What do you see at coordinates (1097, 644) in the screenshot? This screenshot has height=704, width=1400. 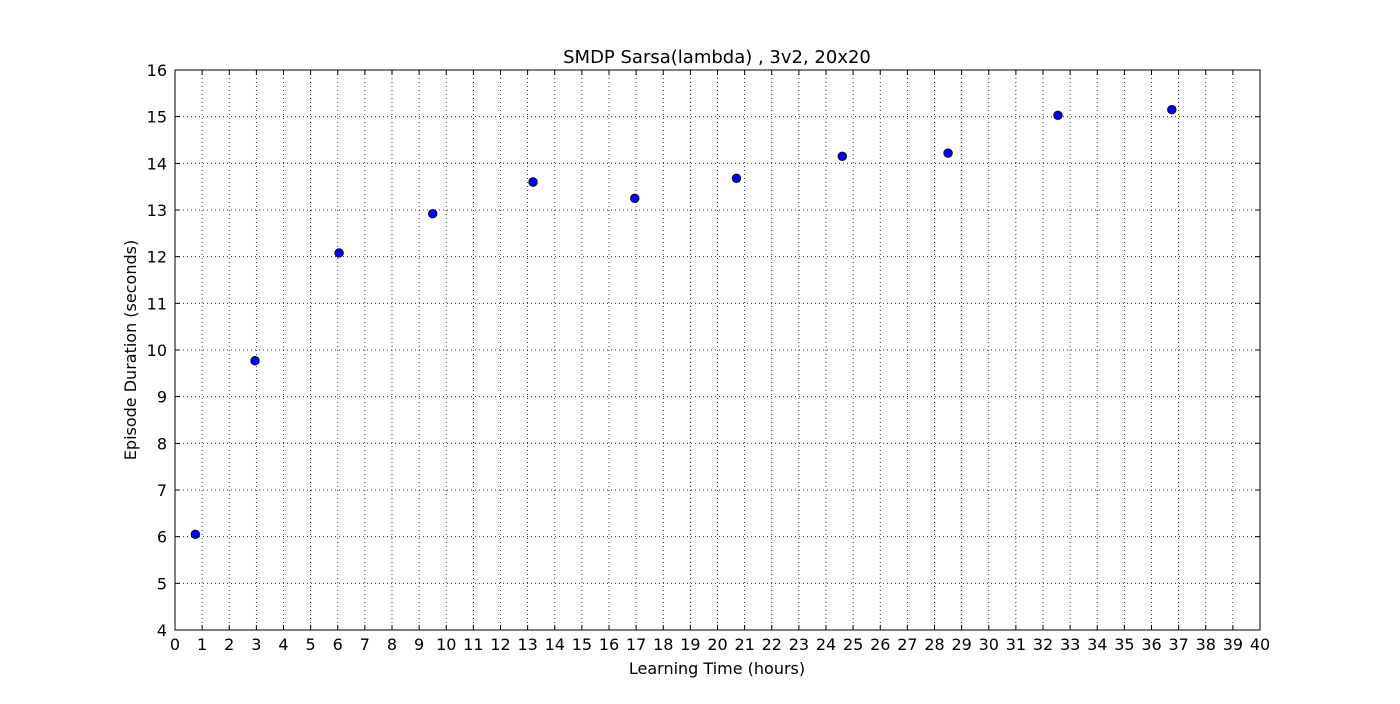 I see `x-tick-label: 34` at bounding box center [1097, 644].